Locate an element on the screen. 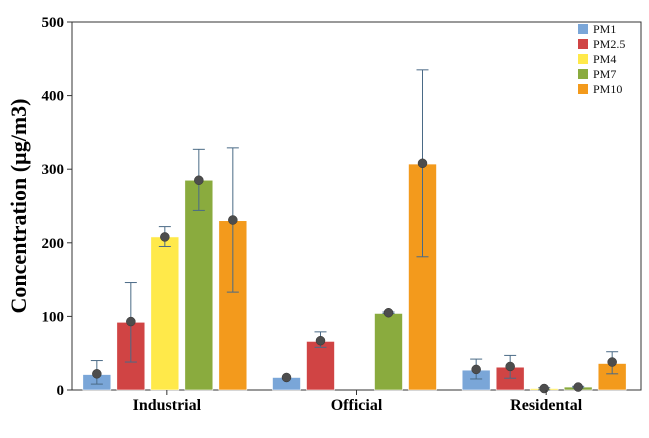 Image resolution: width=649 pixels, height=438 pixels. legend-label: PM10 is located at coordinates (607, 89).